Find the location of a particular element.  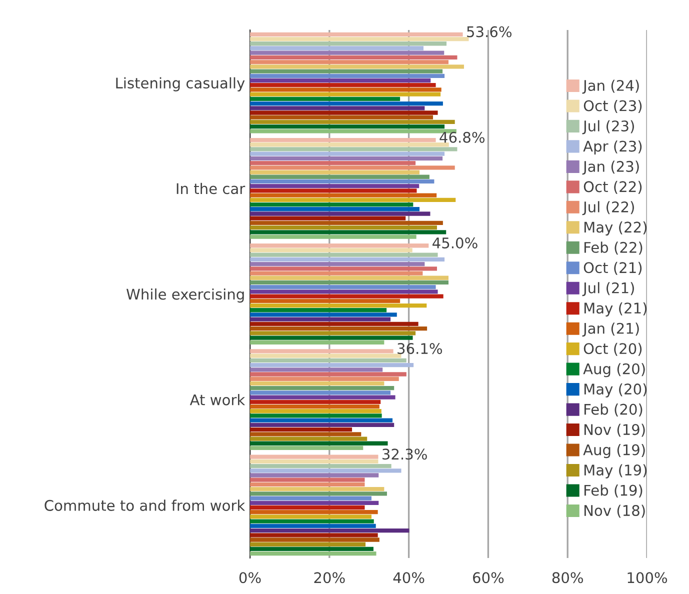

legend-label: Aug (19) is located at coordinates (614, 451).